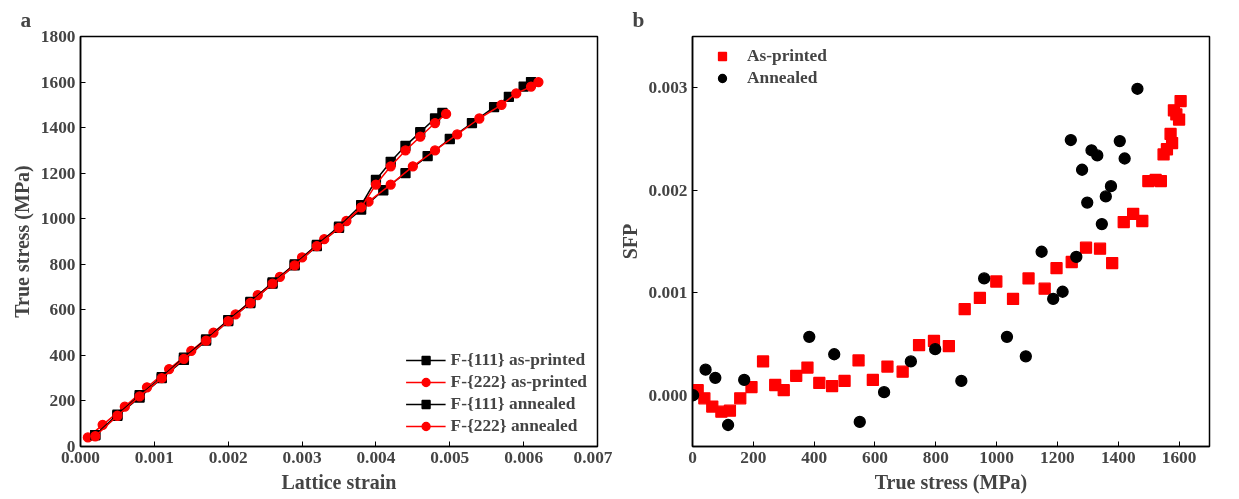  Describe the element at coordinates (62, 355) in the screenshot. I see `y-tick-label: 400` at that location.